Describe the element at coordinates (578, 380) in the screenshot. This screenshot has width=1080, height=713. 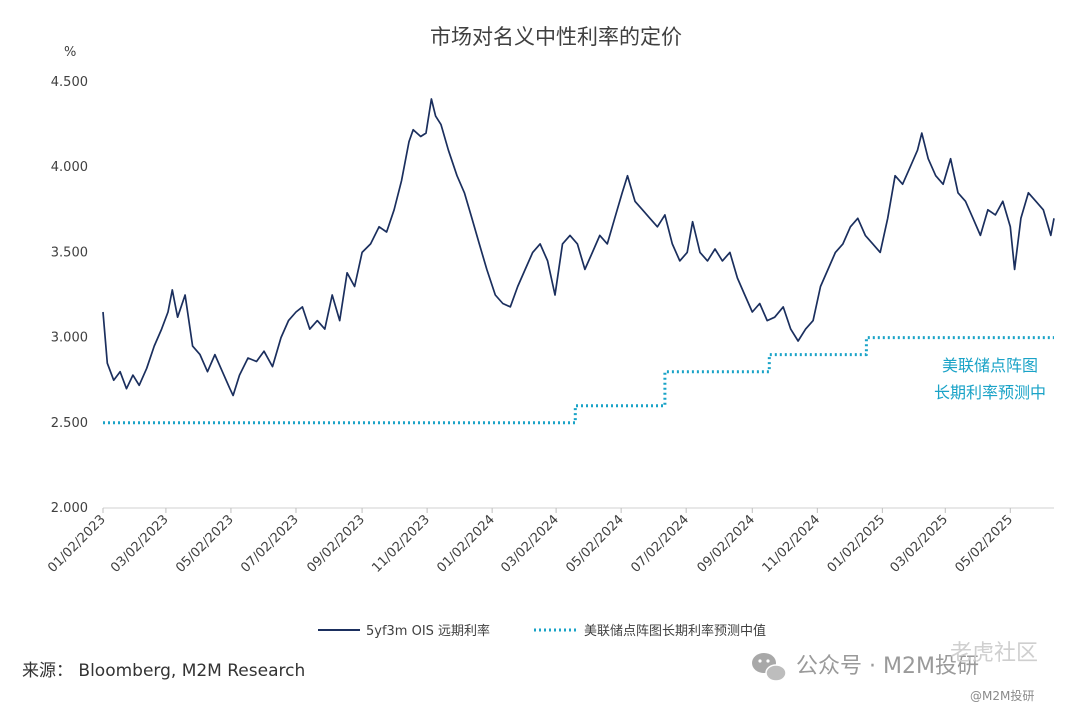
I see `series-dotplot-line` at that location.